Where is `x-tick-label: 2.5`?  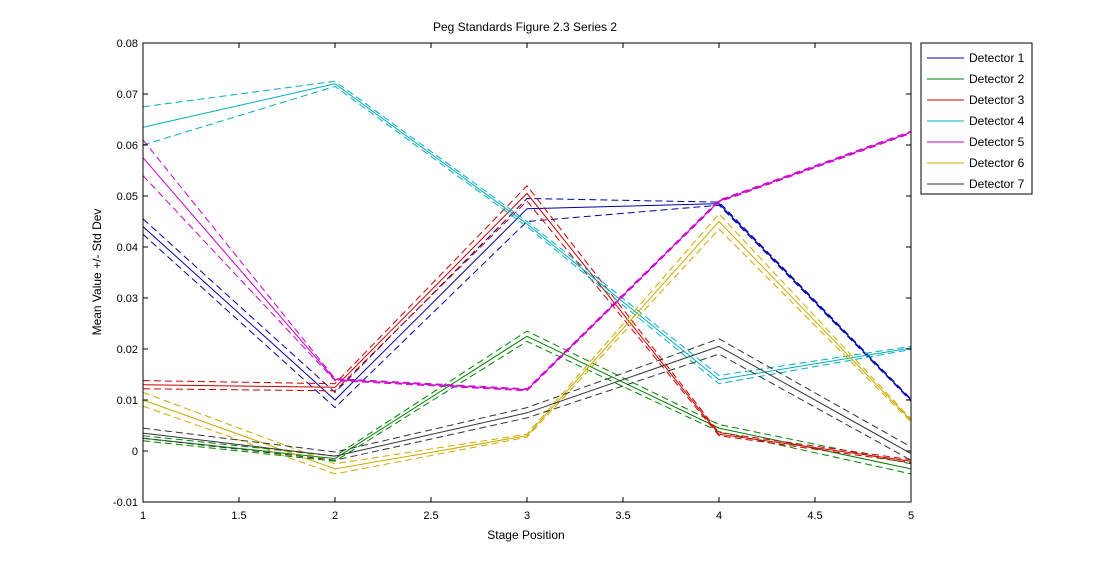
x-tick-label: 2.5 is located at coordinates (430, 516).